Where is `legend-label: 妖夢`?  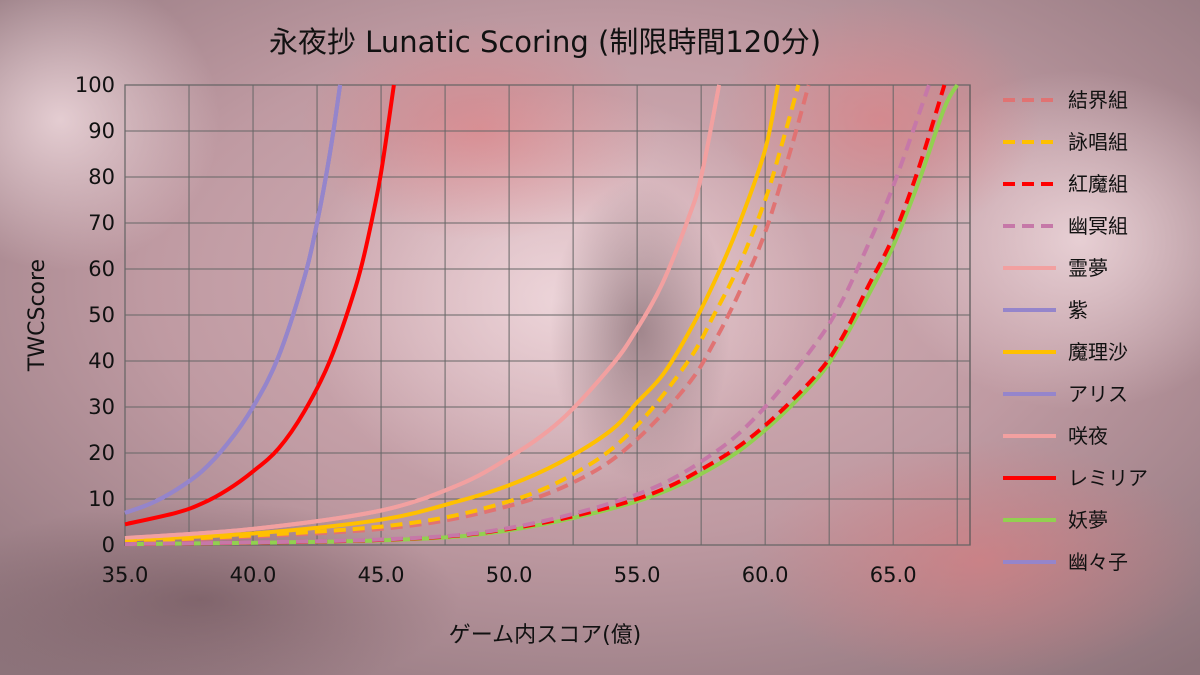 legend-label: 妖夢 is located at coordinates (1088, 520).